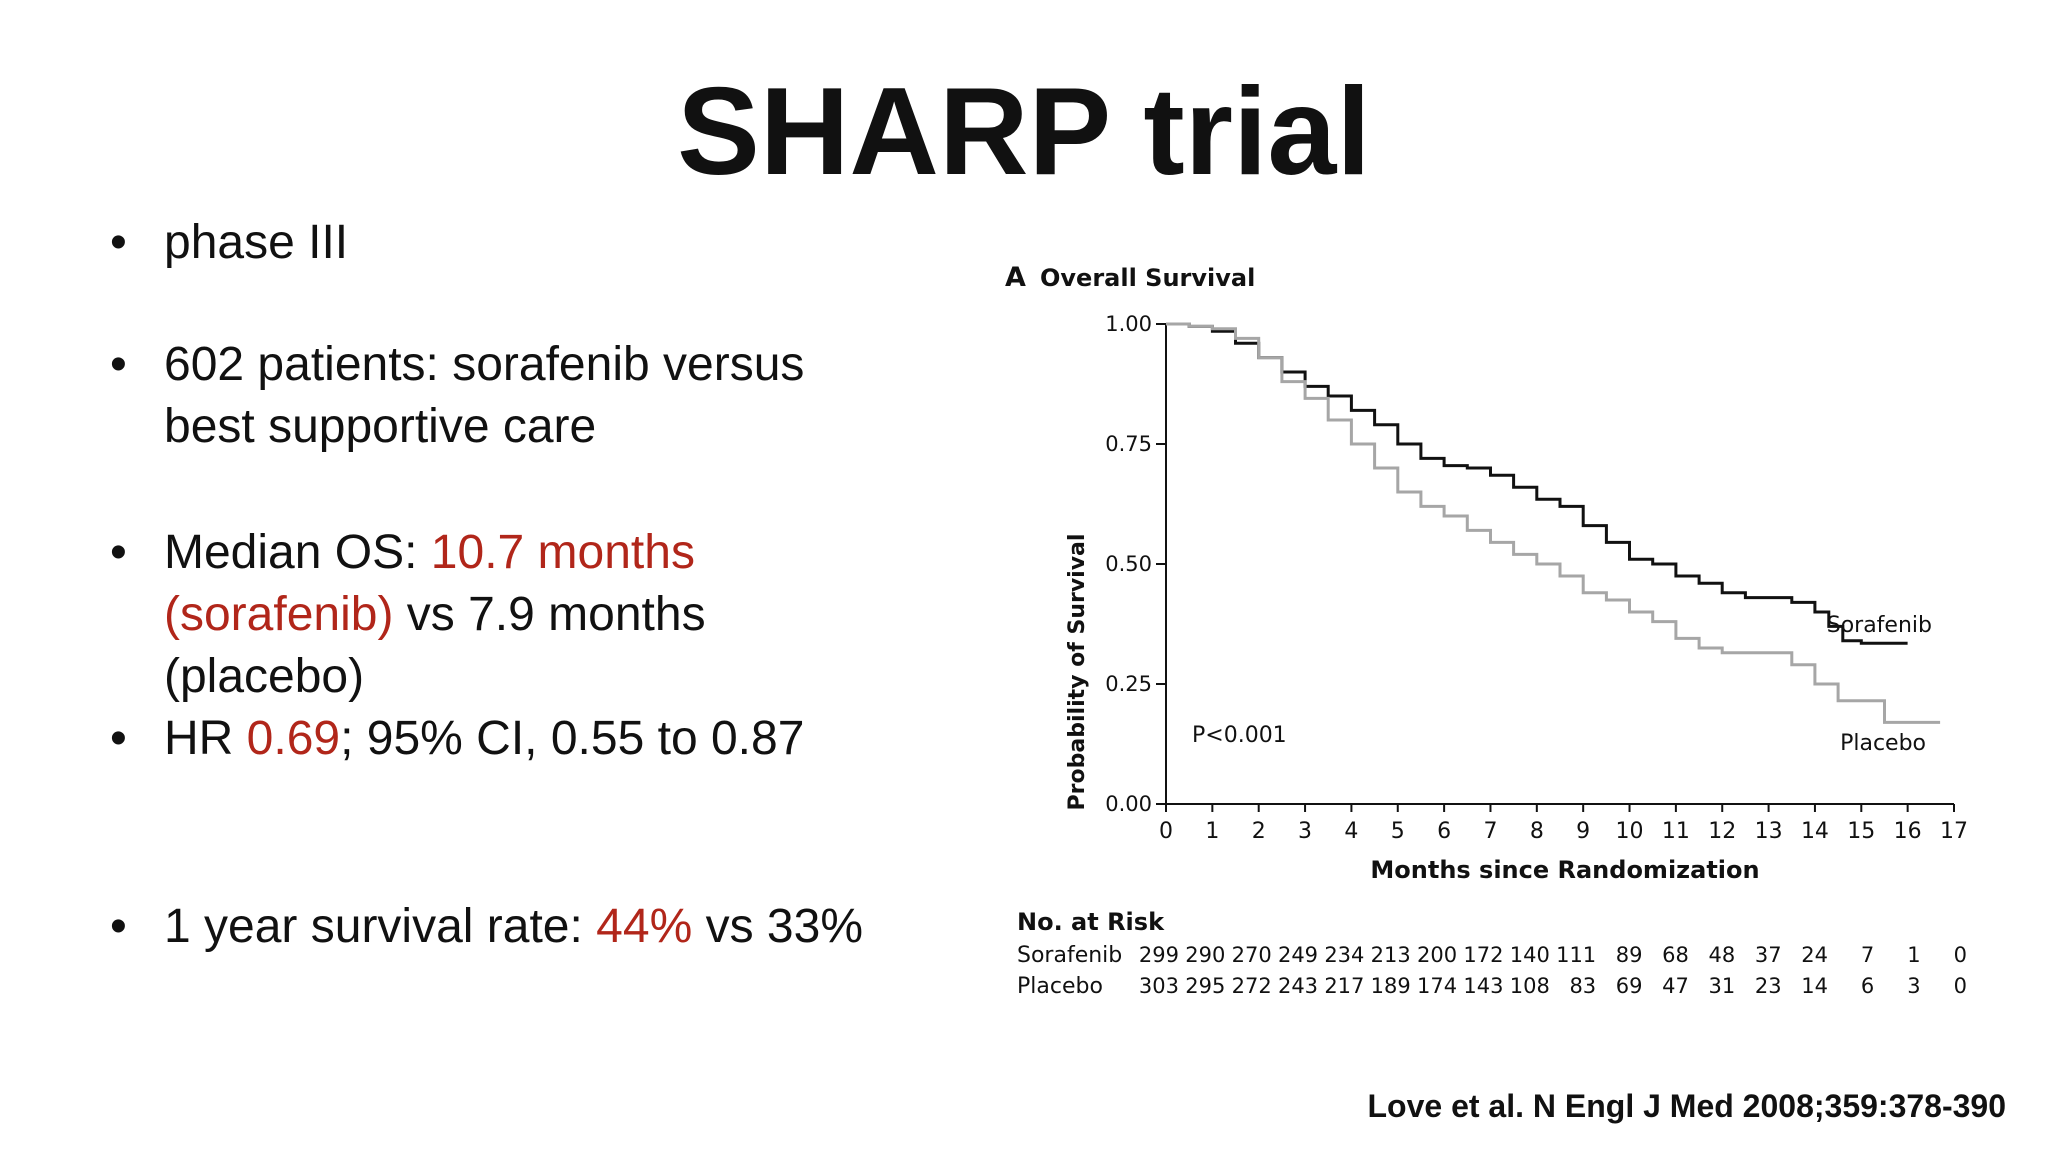  I want to click on bullet-run: 1 year survival rate:, so click(380, 926).